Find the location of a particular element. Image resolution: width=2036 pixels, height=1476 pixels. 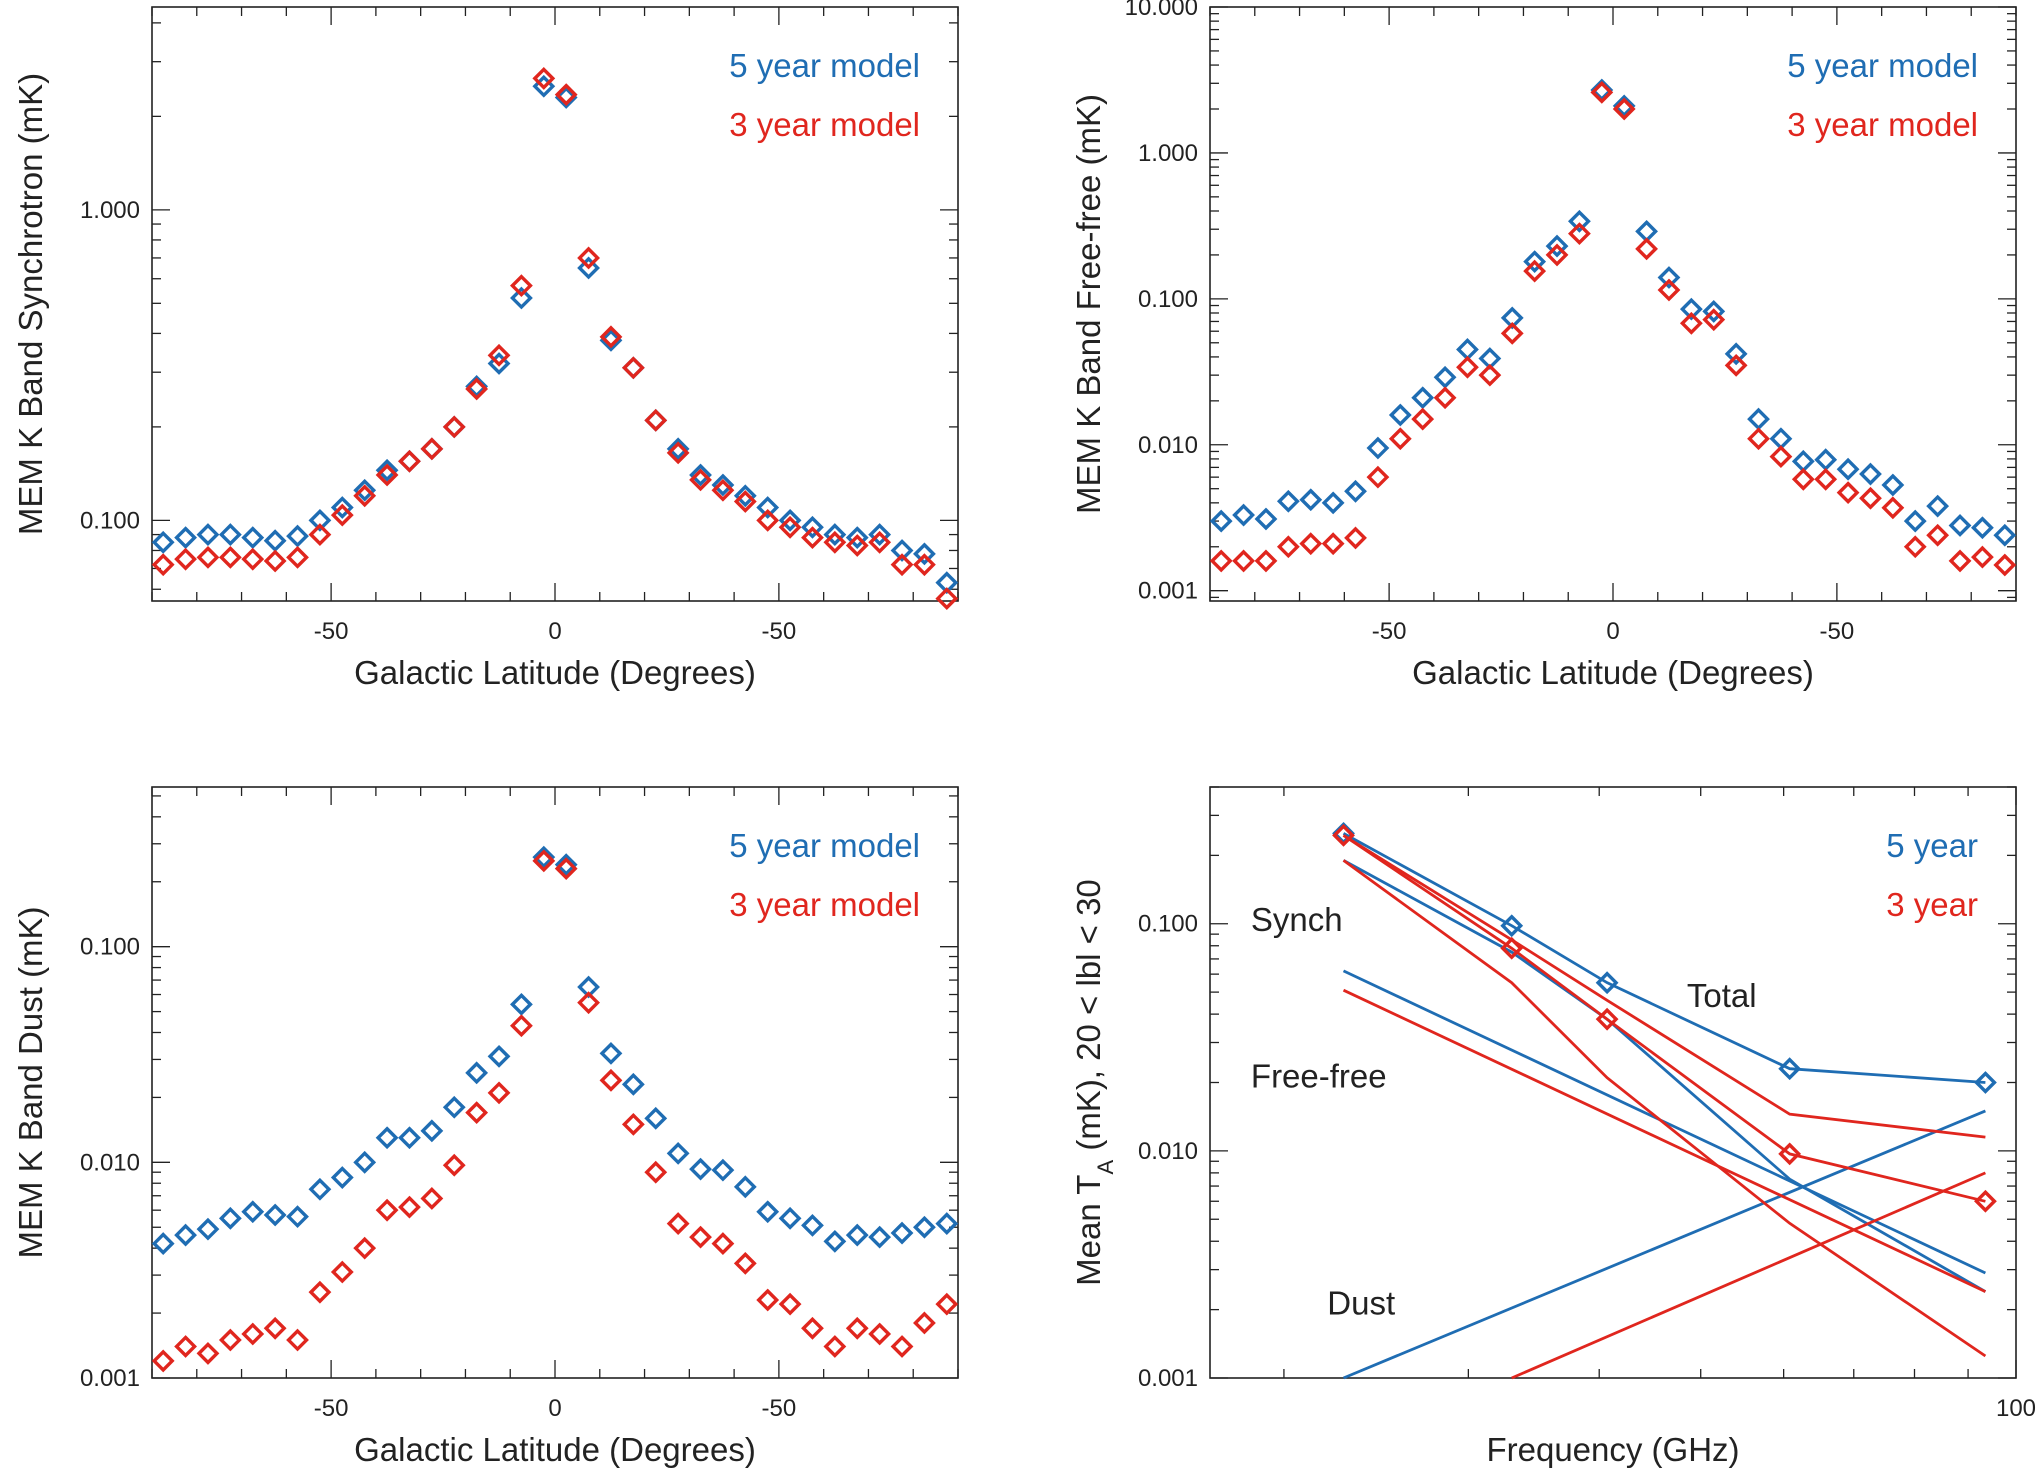

y-axis-label: MEM K Band Free-free (mK) is located at coordinates (1088, 304).